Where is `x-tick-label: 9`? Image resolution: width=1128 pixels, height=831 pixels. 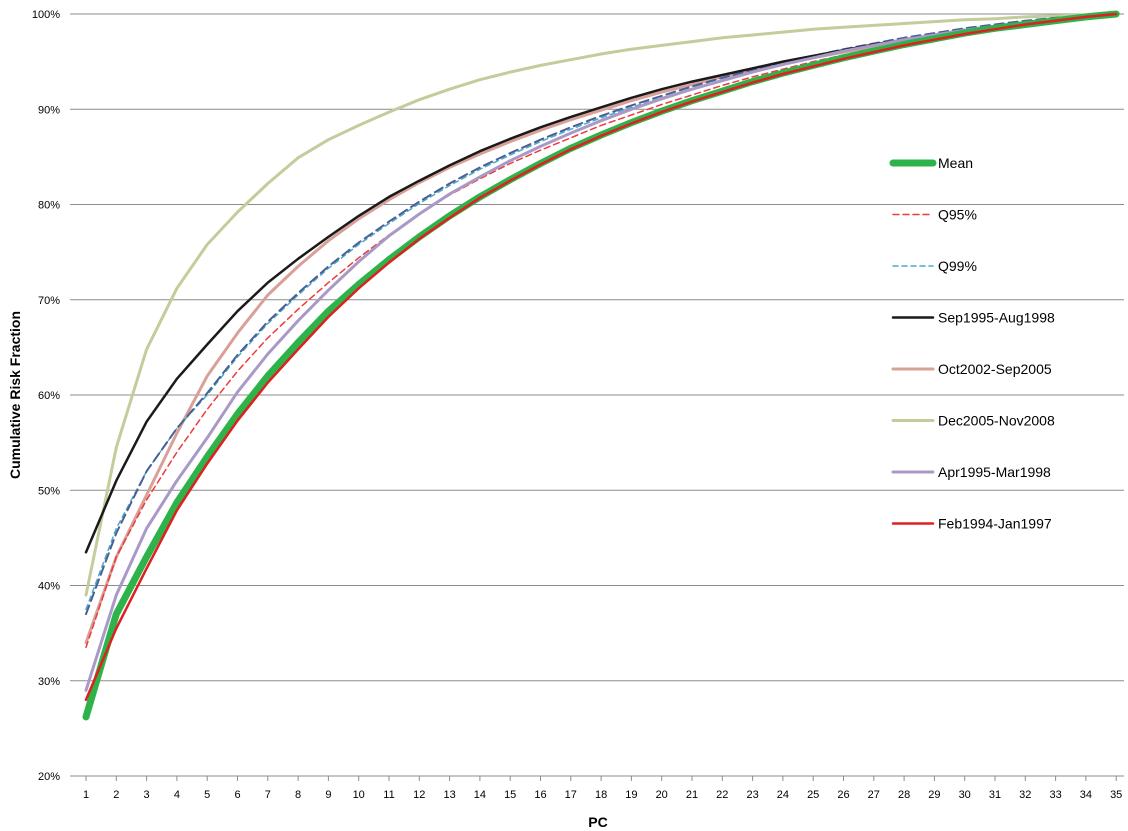
x-tick-label: 9 is located at coordinates (328, 795).